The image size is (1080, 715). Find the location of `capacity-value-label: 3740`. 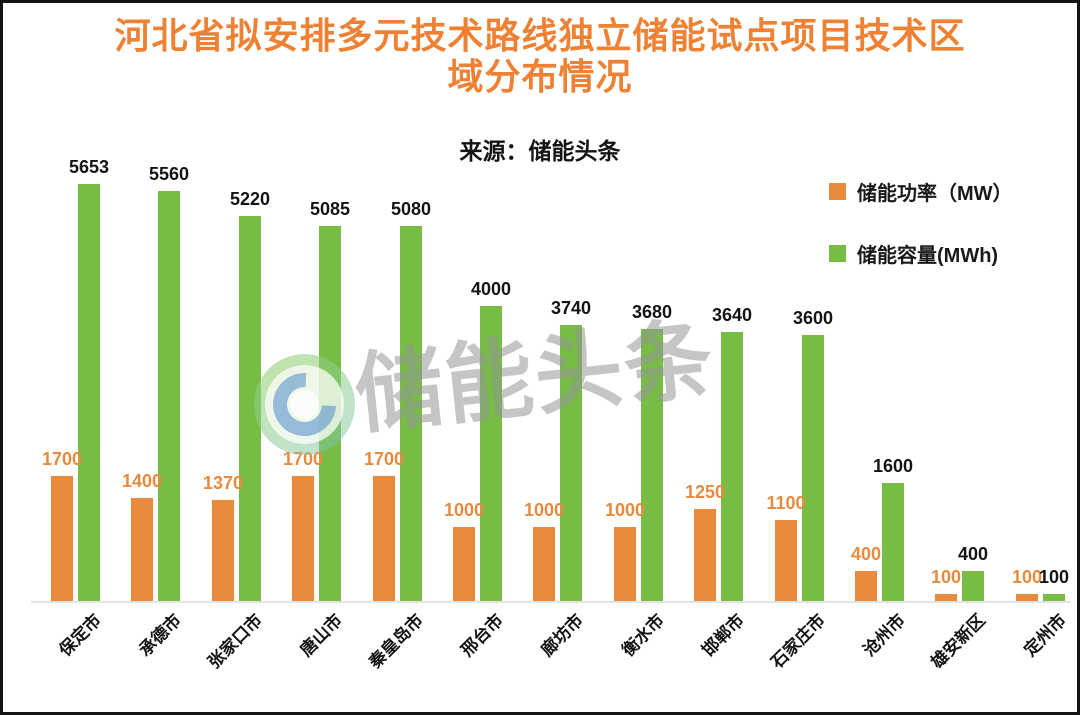

capacity-value-label: 3740 is located at coordinates (571, 308).